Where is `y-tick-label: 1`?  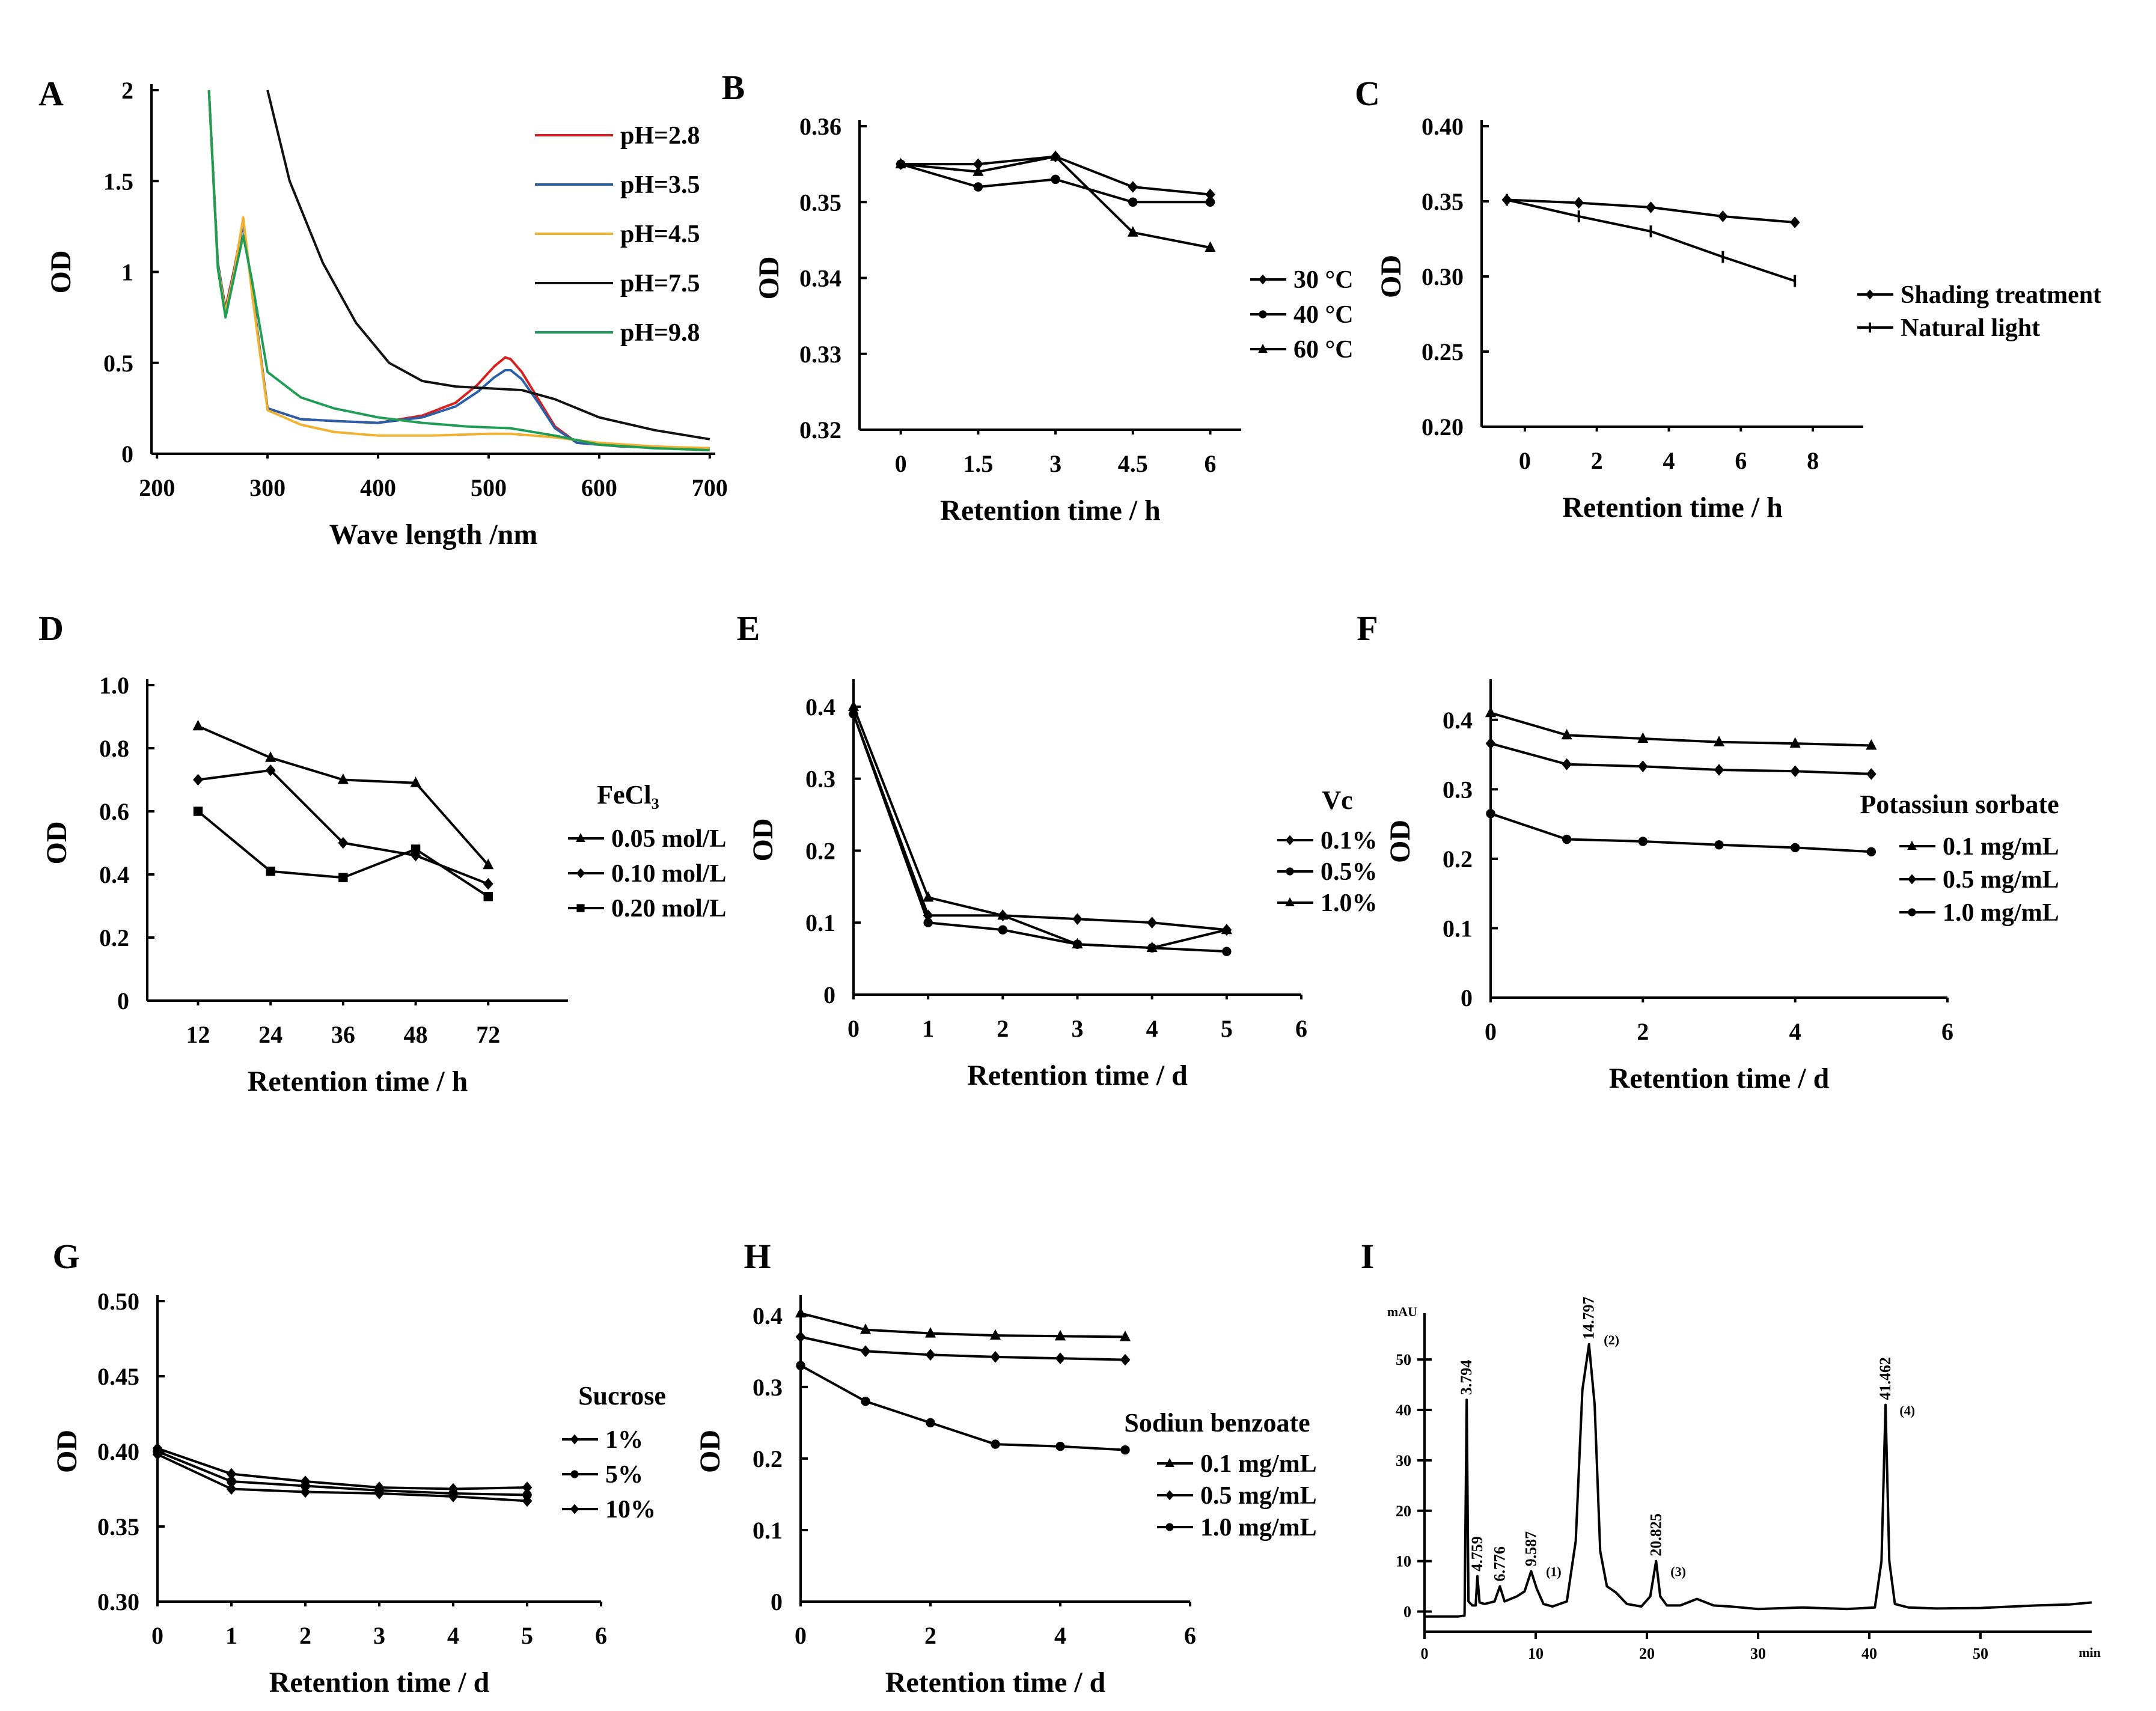 y-tick-label: 1 is located at coordinates (127, 272).